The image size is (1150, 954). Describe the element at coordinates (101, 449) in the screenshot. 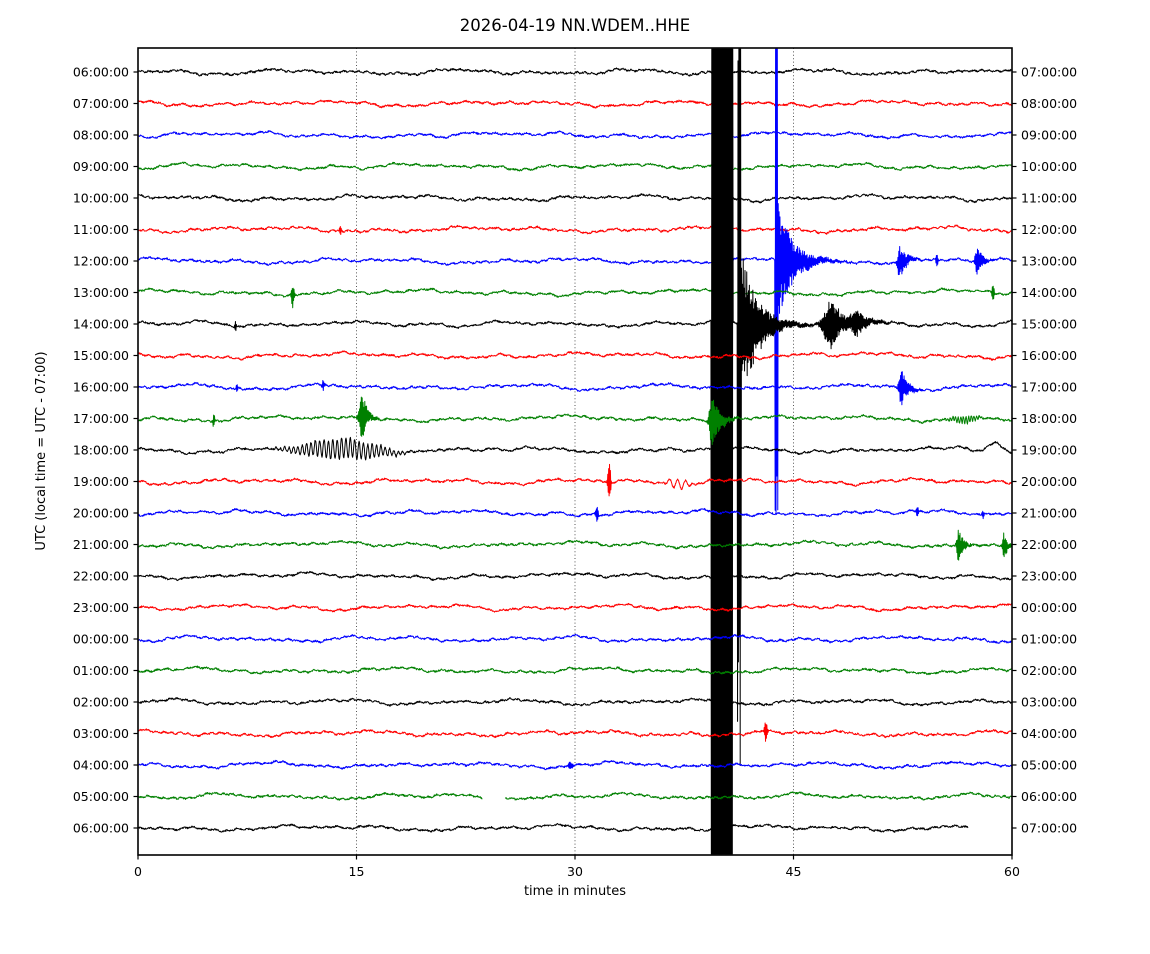

I see `left-time-label: 18:00:00` at that location.